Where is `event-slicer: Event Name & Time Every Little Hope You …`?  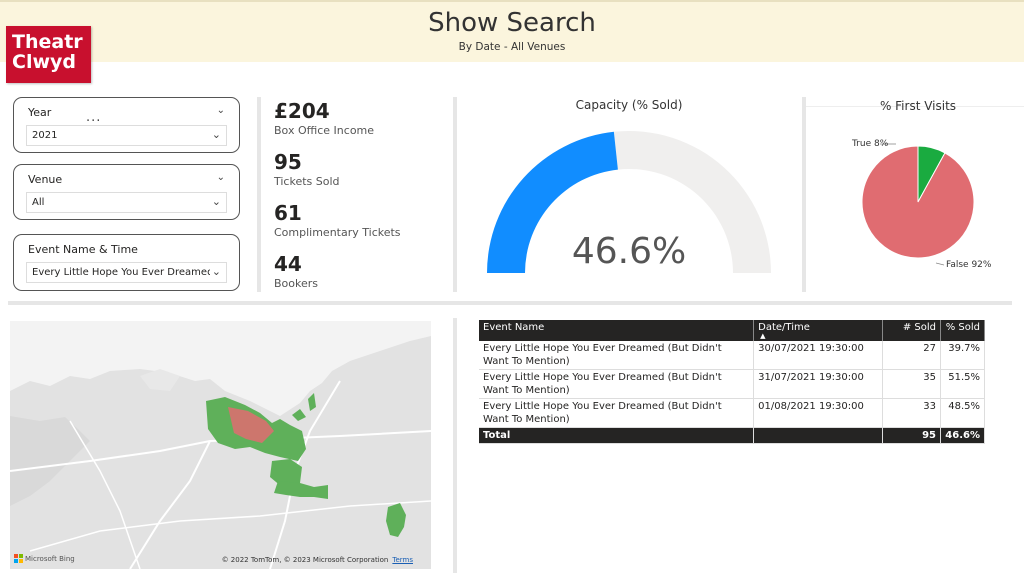 event-slicer: Event Name & Time Every Little Hope You … is located at coordinates (126, 262).